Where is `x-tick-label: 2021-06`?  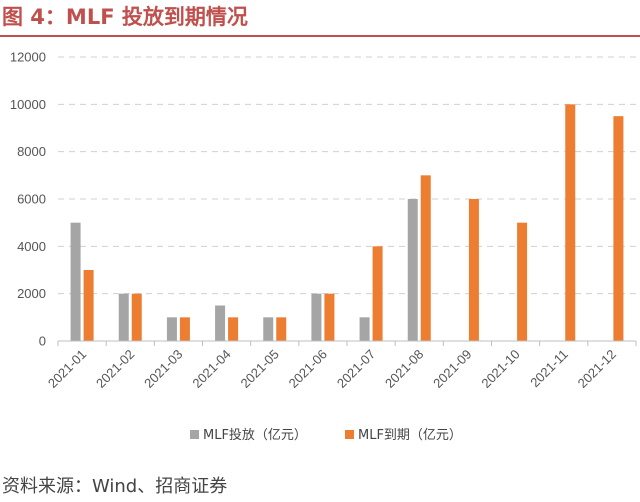 x-tick-label: 2021-06 is located at coordinates (308, 369).